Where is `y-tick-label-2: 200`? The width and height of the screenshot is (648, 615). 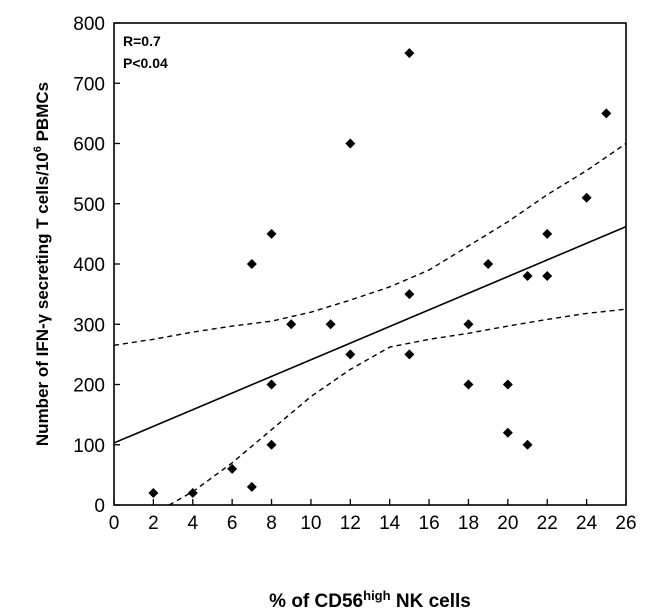
y-tick-label-2: 200 is located at coordinates (89, 386).